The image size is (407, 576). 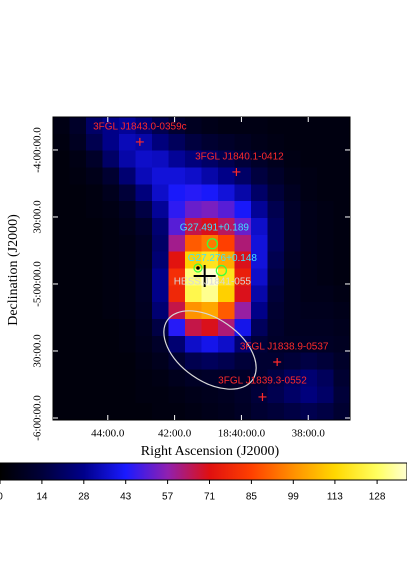 What do you see at coordinates (168, 497) in the screenshot?
I see `colorbar-tick-label: 57` at bounding box center [168, 497].